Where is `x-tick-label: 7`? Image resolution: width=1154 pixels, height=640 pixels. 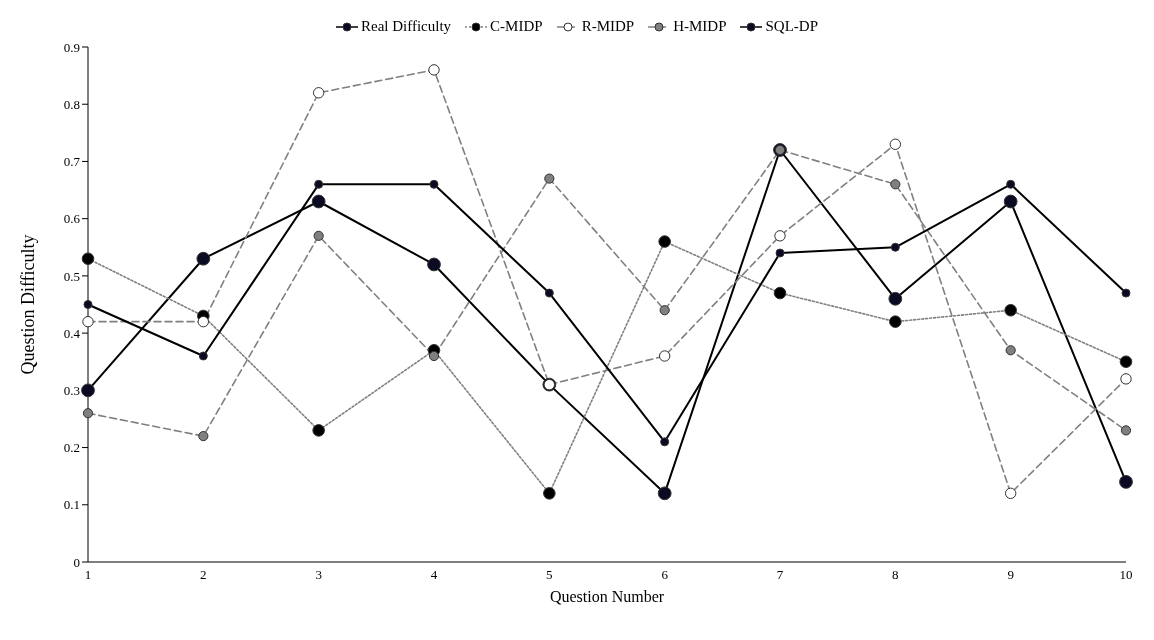 x-tick-label: 7 is located at coordinates (780, 575).